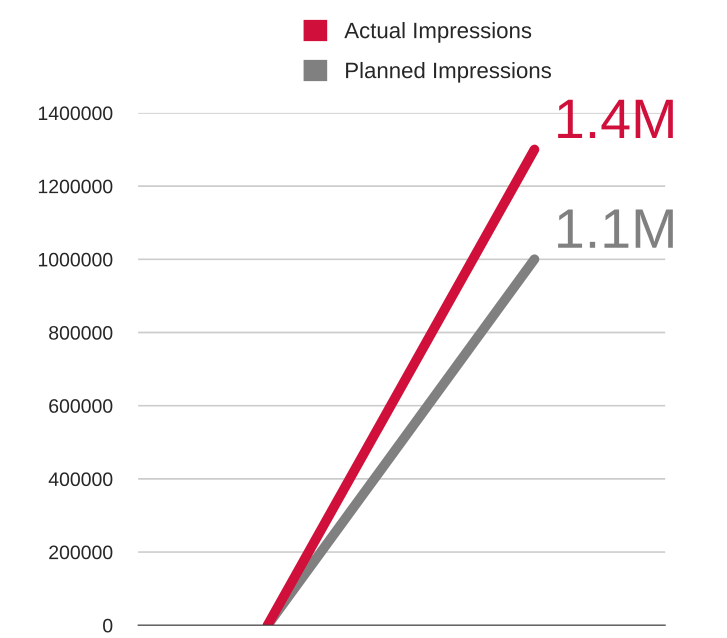  I want to click on annotation: 1.4M, so click(615, 119).